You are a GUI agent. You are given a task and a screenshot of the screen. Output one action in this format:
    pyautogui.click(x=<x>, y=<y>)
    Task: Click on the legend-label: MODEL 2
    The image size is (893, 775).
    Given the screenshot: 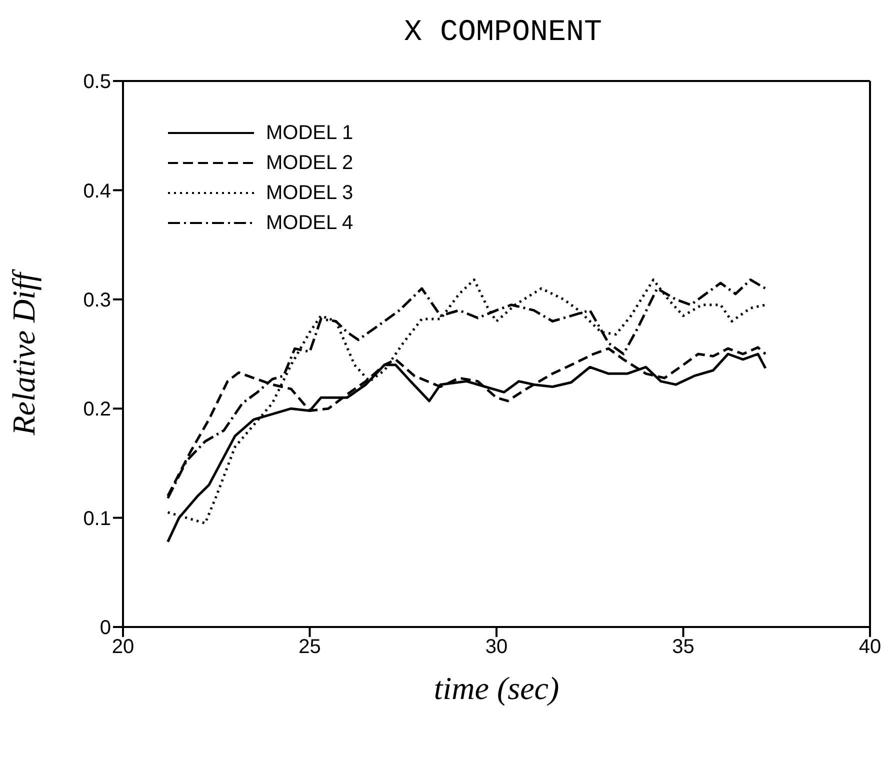 What is the action you would take?
    pyautogui.click(x=310, y=163)
    